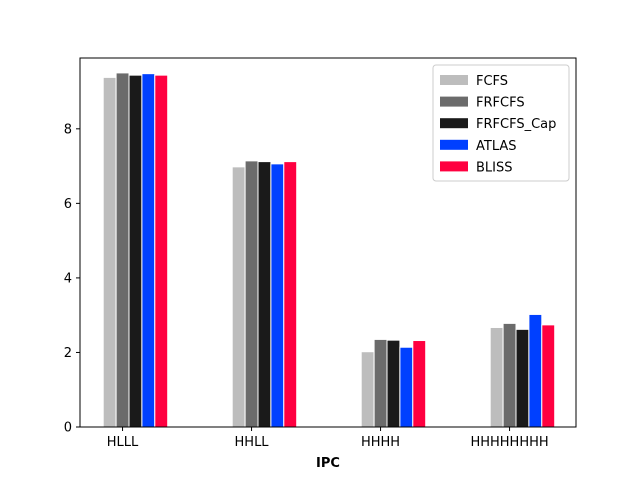  Describe the element at coordinates (406, 387) in the screenshot. I see `bar-atlas-hhhh` at that location.